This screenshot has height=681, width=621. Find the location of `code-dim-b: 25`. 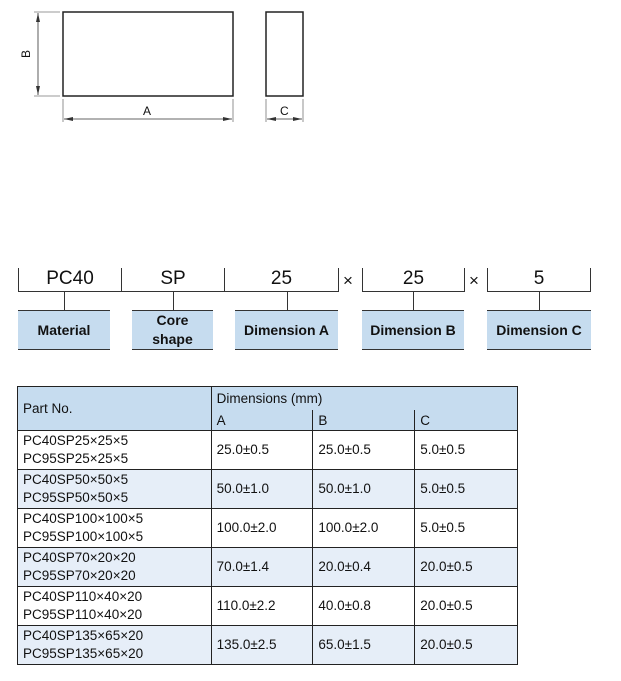

code-dim-b: 25 is located at coordinates (413, 278).